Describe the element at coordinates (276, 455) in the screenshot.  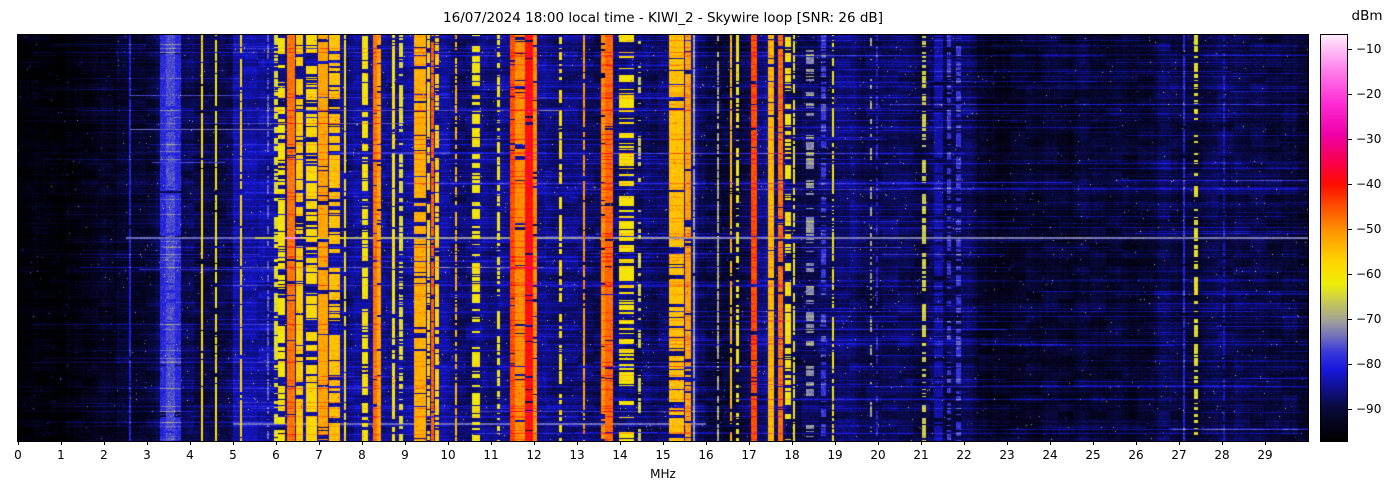
I see `x-tick-label: 6` at that location.